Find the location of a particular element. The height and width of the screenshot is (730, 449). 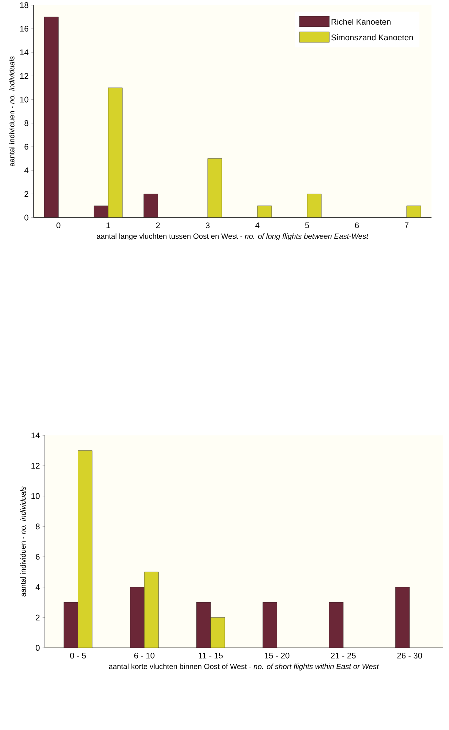

x-tick-label: 5 is located at coordinates (308, 225).